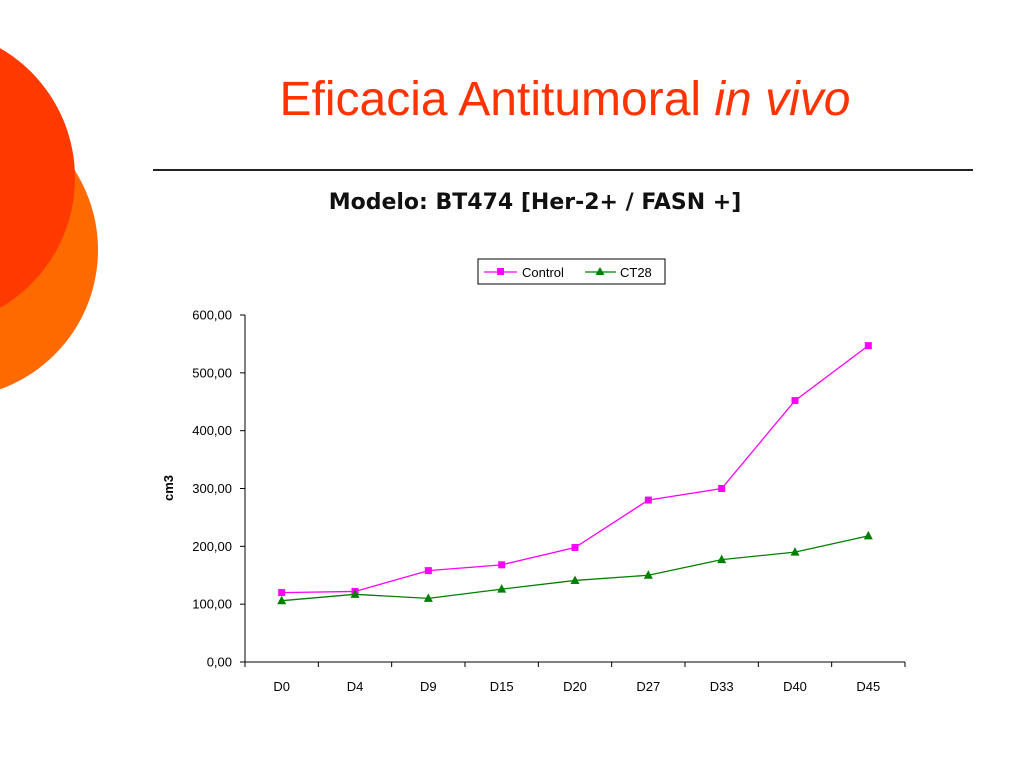  I want to click on x-tick-label: D27, so click(648, 686).